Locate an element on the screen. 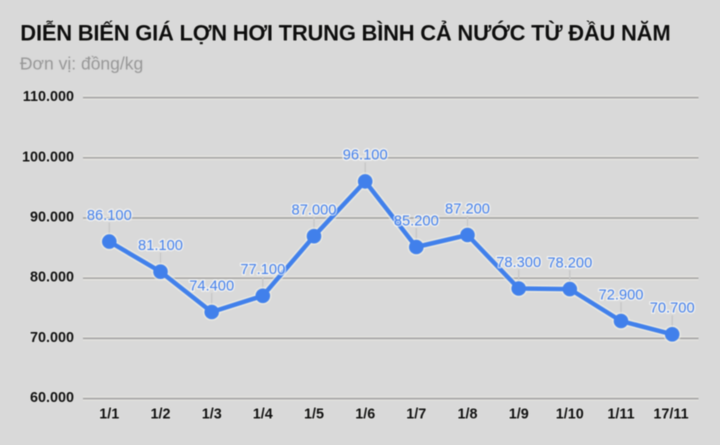 The width and height of the screenshot is (720, 445). svg-text: 60.000 is located at coordinates (52, 398).